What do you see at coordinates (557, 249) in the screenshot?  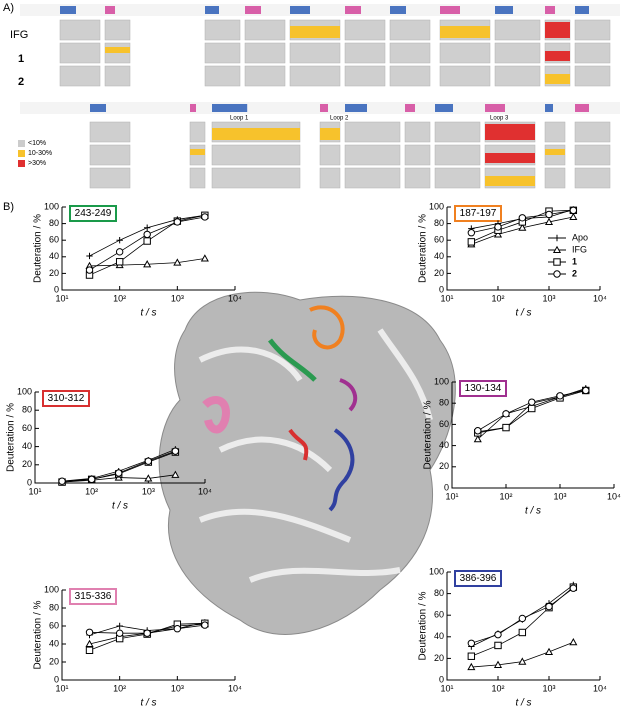 I see `legend-marker` at bounding box center [557, 249].